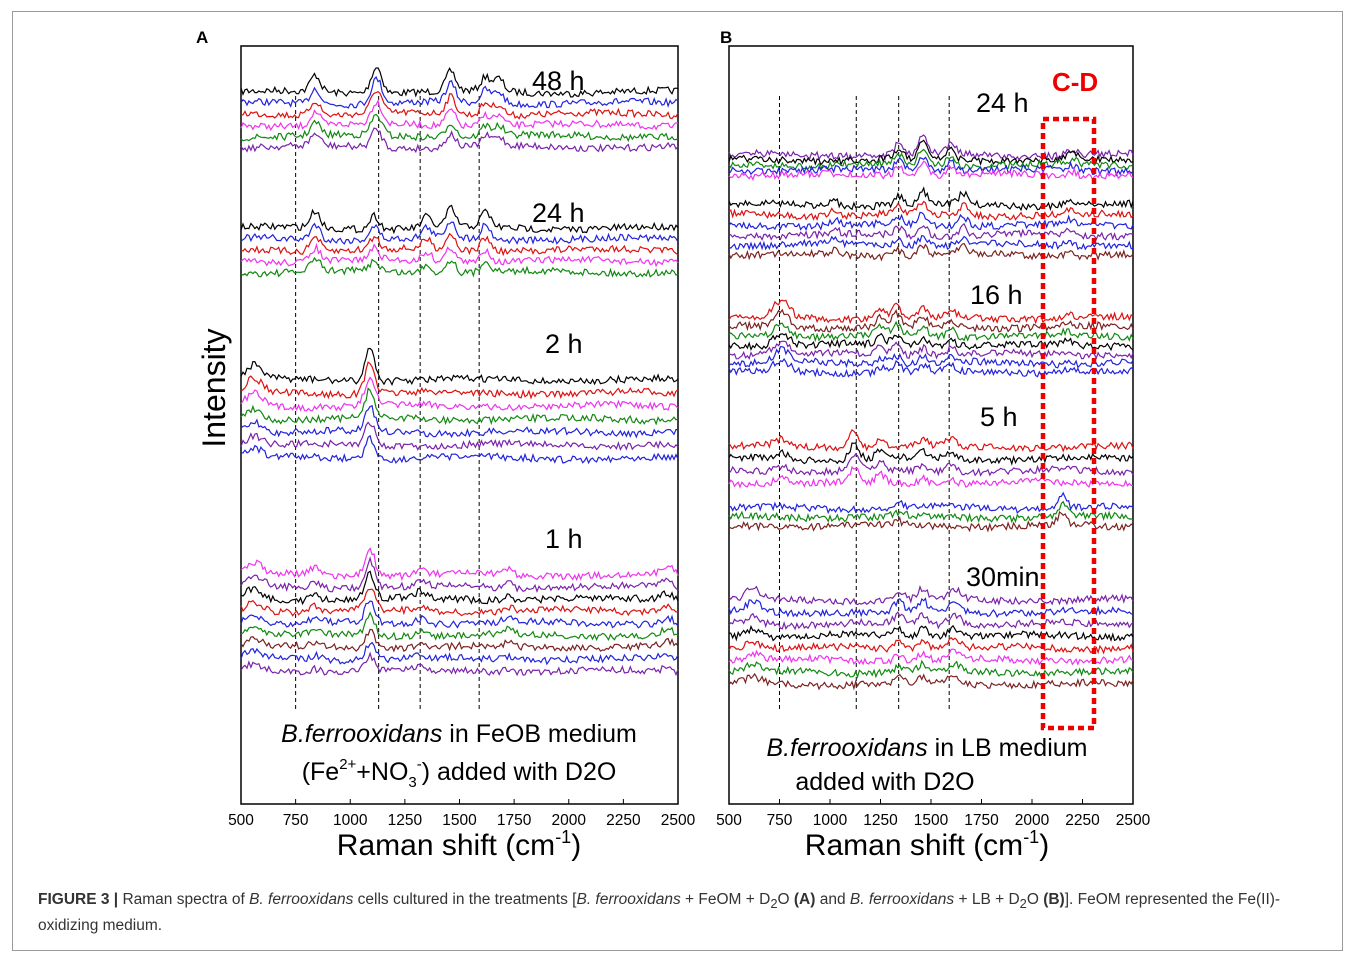 Image resolution: width=1355 pixels, height=963 pixels. I want to click on panel-b-letter: B, so click(726, 37).